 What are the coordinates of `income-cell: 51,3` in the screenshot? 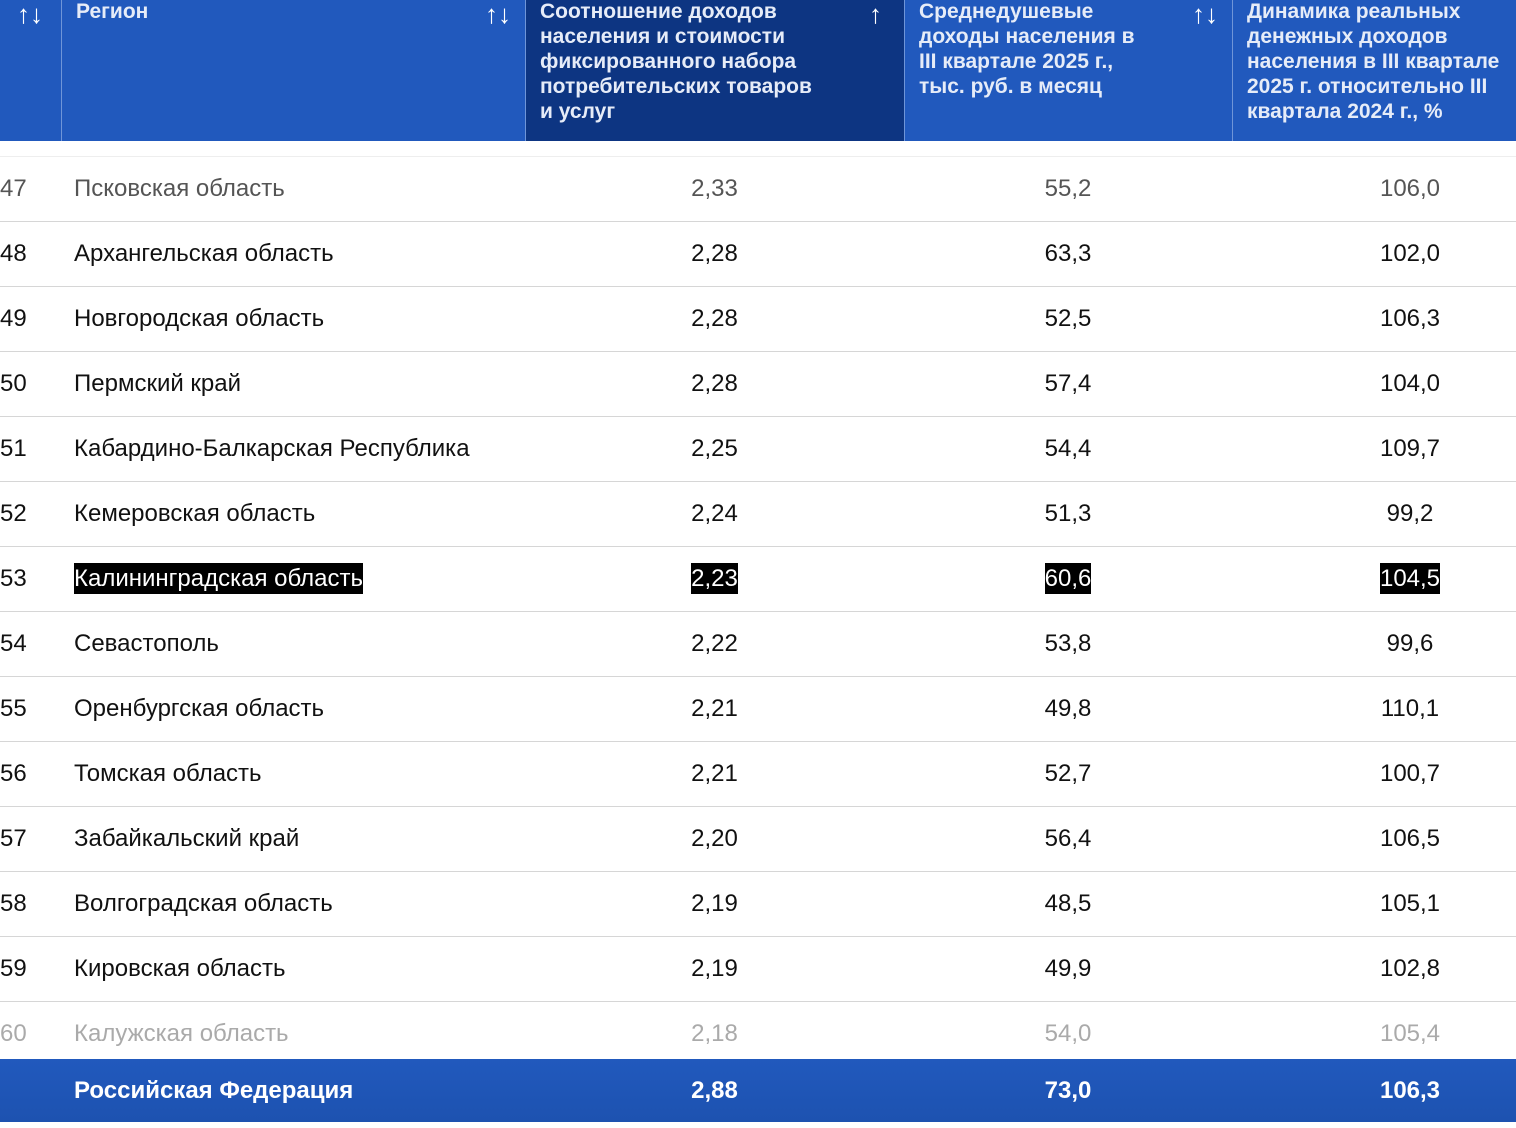 It's located at (1068, 514).